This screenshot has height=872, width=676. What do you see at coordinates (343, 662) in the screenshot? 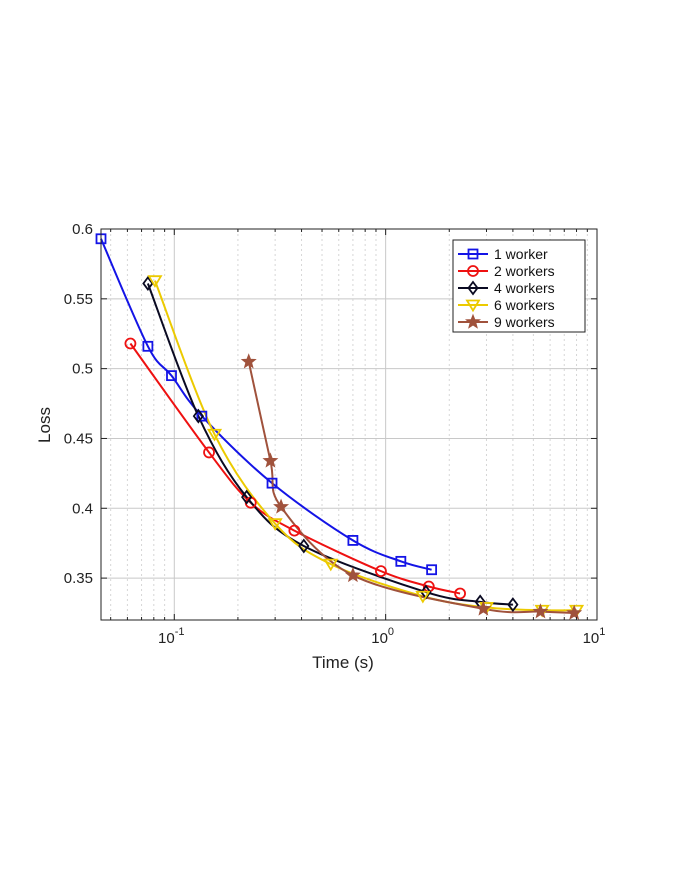
I see `x-axis-label: Time (s)` at bounding box center [343, 662].